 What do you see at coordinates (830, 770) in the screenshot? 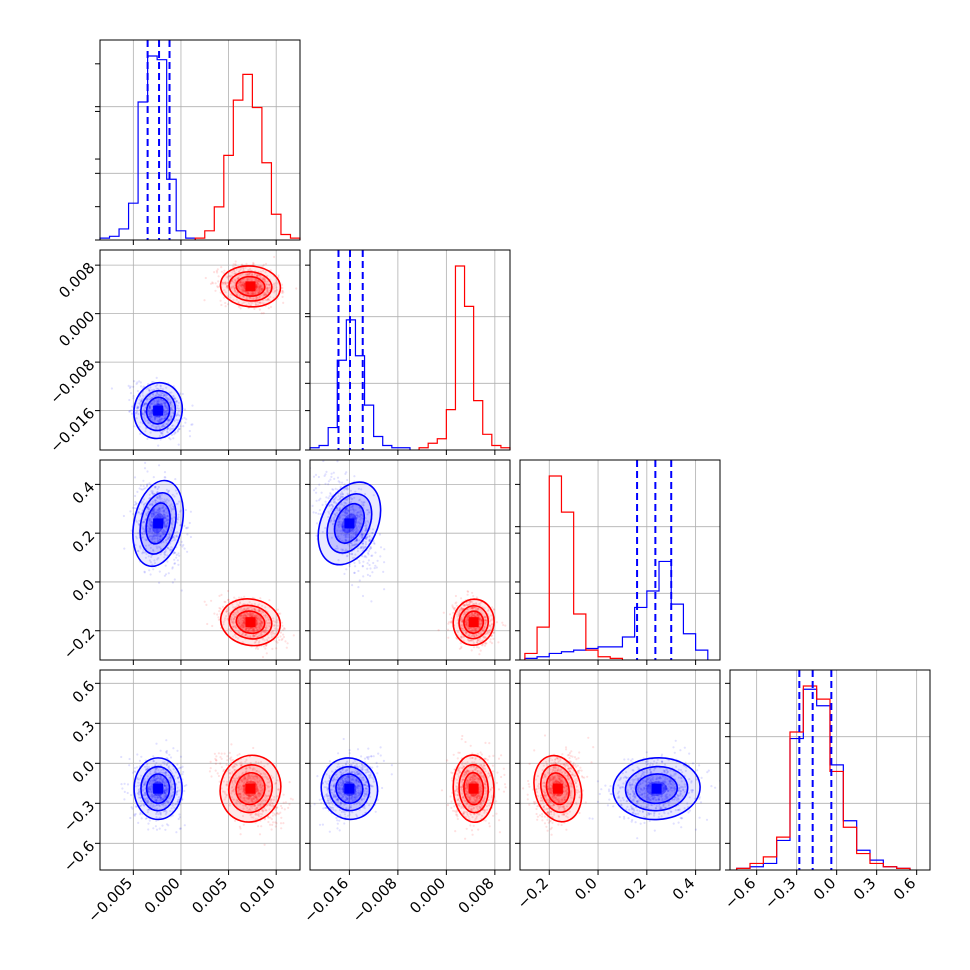
I see `panel-frame` at bounding box center [830, 770].